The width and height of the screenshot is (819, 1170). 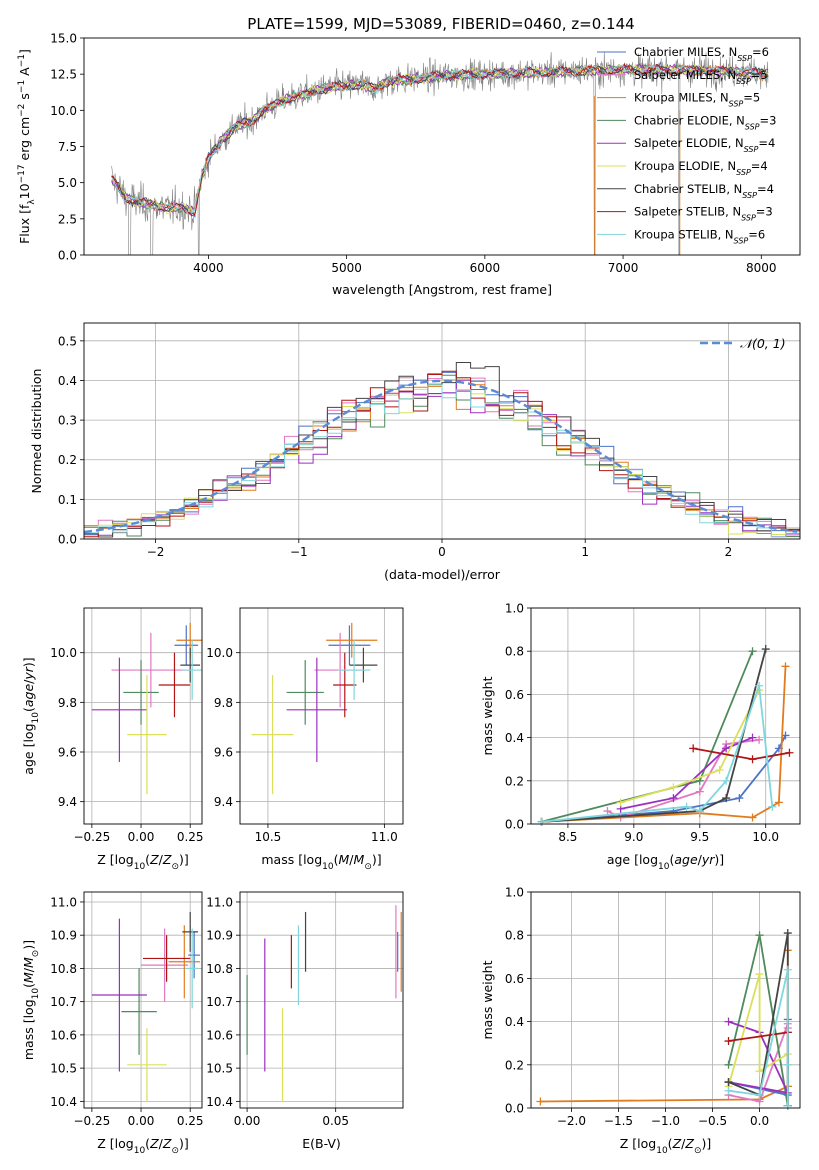 I want to click on x-tick-label: −1, so click(x=299, y=552).